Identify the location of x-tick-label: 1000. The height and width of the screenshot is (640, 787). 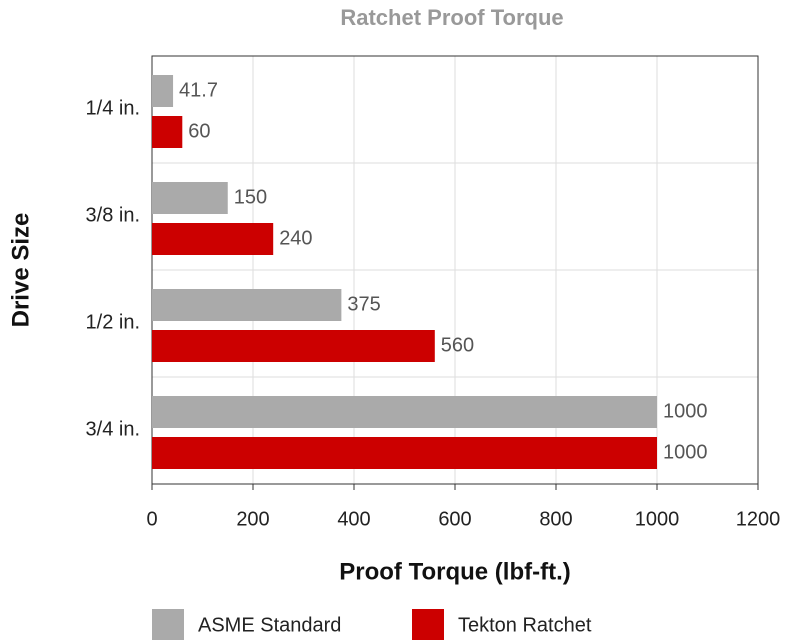
(657, 519).